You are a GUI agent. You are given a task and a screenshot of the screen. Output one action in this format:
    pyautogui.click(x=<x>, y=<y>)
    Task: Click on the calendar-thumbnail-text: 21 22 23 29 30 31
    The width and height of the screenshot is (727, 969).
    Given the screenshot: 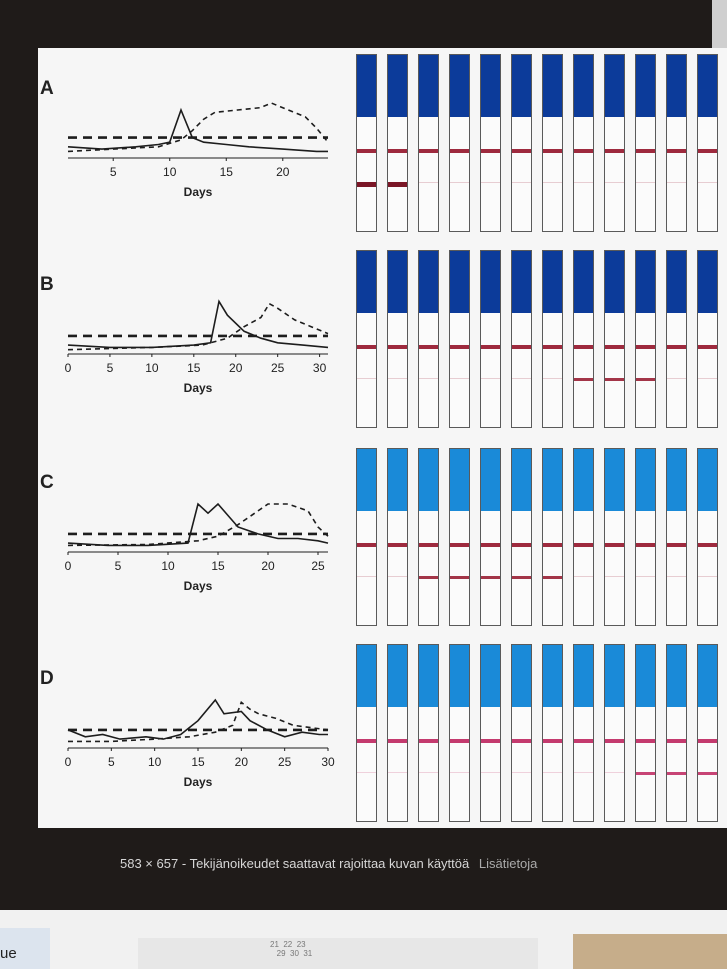 What is the action you would take?
    pyautogui.click(x=291, y=949)
    